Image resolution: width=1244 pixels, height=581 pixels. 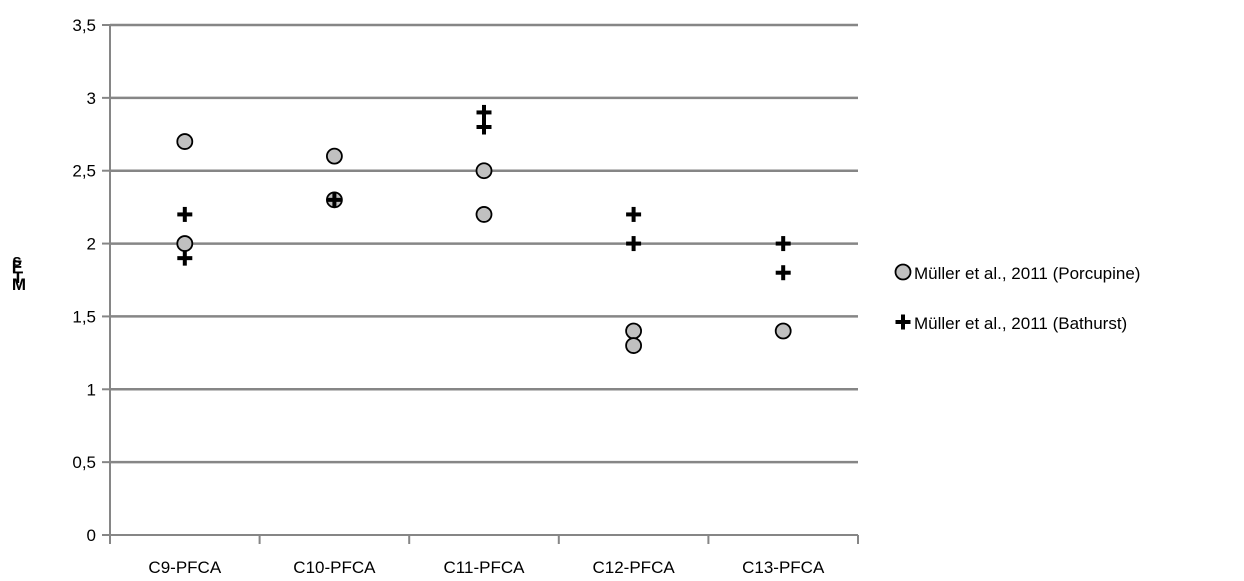 What do you see at coordinates (184, 567) in the screenshot?
I see `x-tick-label: C9-PFCA` at bounding box center [184, 567].